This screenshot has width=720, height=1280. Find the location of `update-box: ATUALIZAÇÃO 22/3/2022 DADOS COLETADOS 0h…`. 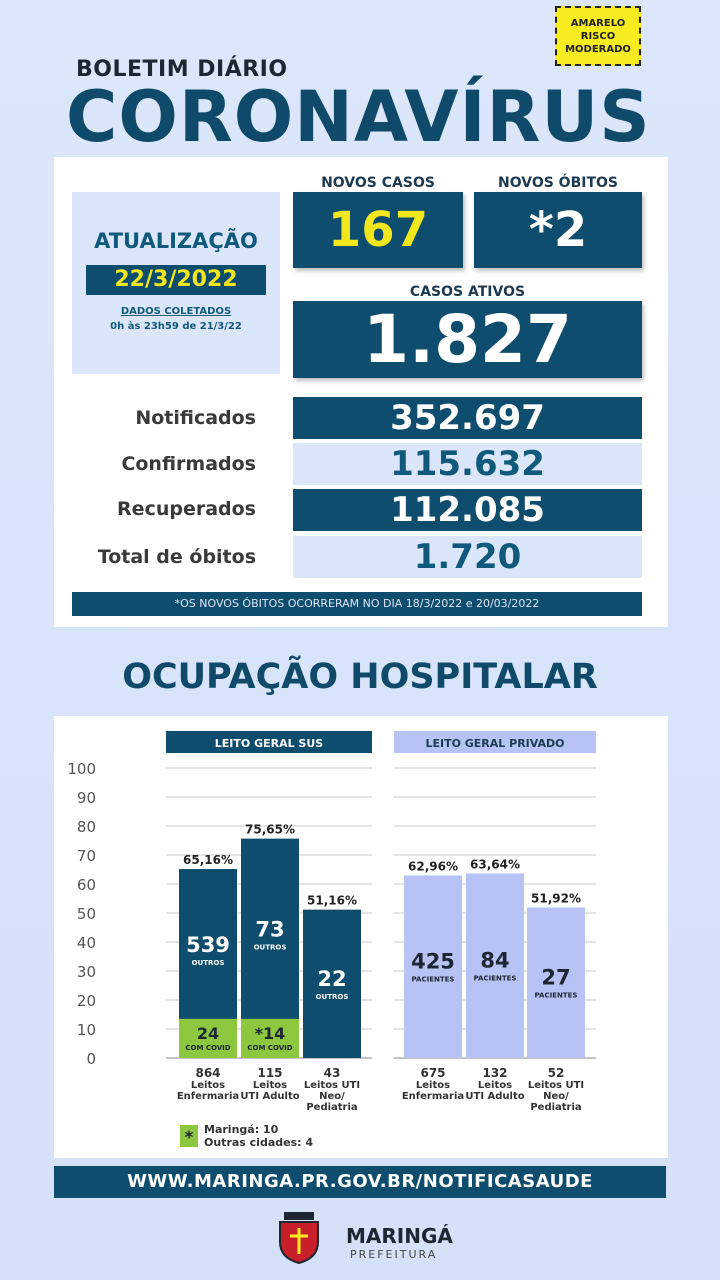

update-box: ATUALIZAÇÃO 22/3/2022 DADOS COLETADOS 0h… is located at coordinates (176, 283).